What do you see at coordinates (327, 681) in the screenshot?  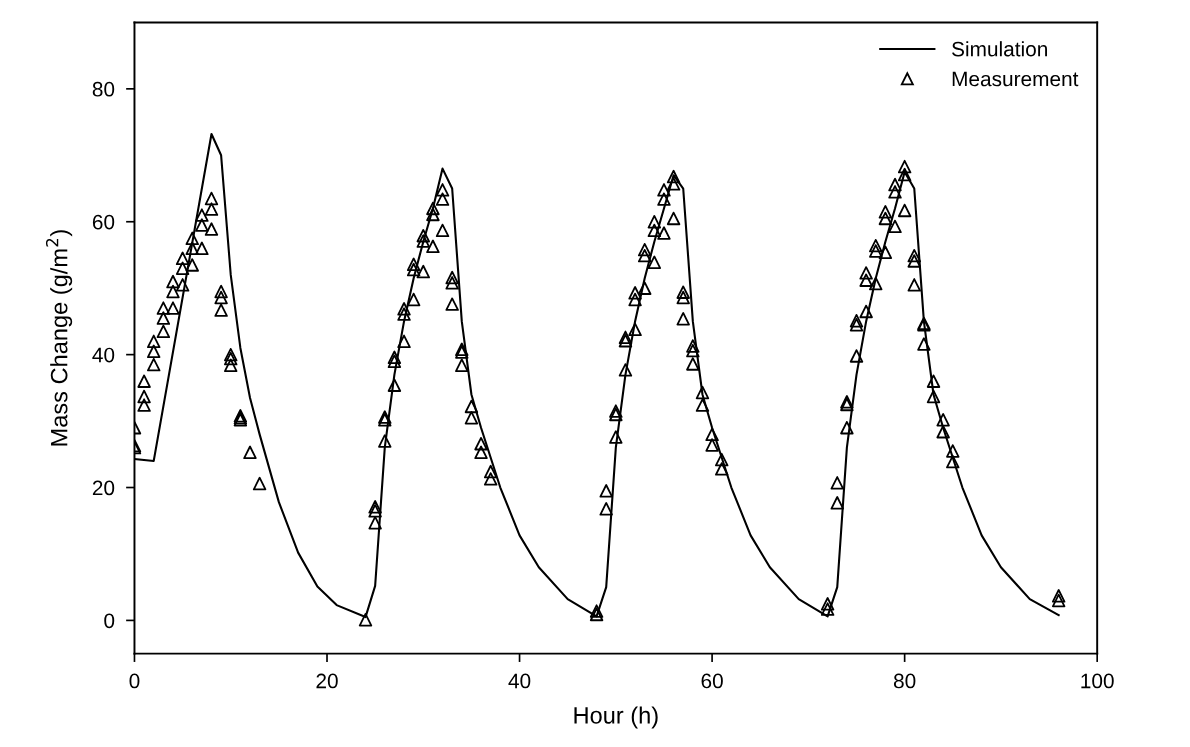 I see `x-tick-label: 20` at bounding box center [327, 681].